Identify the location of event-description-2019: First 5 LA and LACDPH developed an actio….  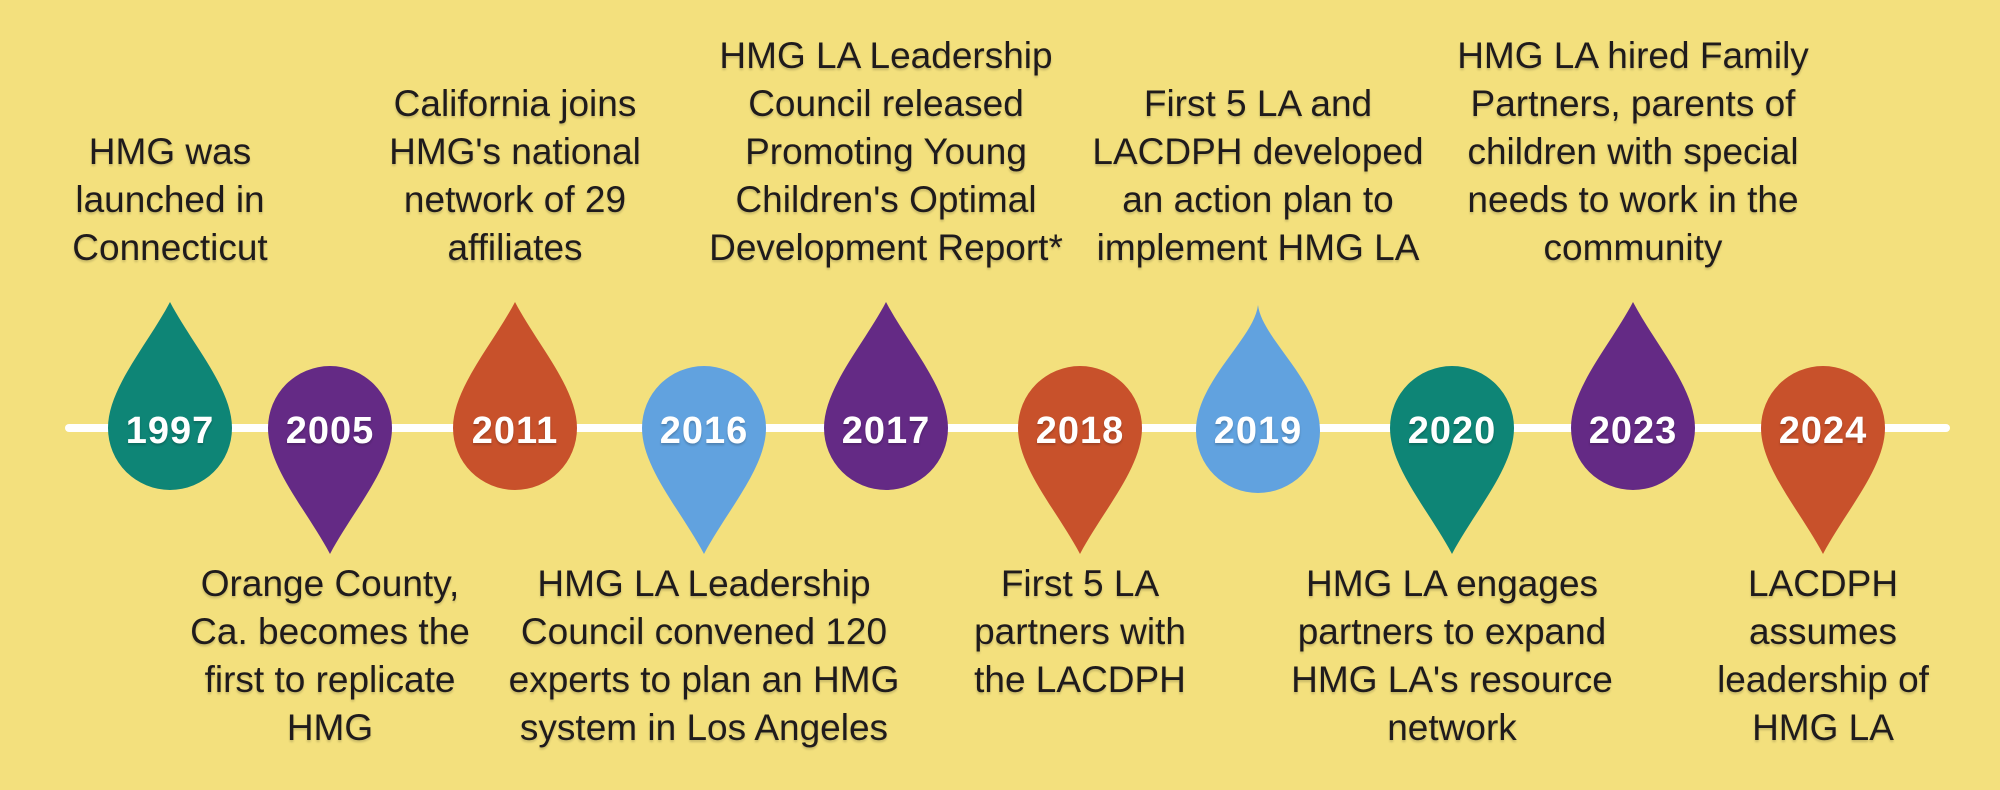
(1258, 175).